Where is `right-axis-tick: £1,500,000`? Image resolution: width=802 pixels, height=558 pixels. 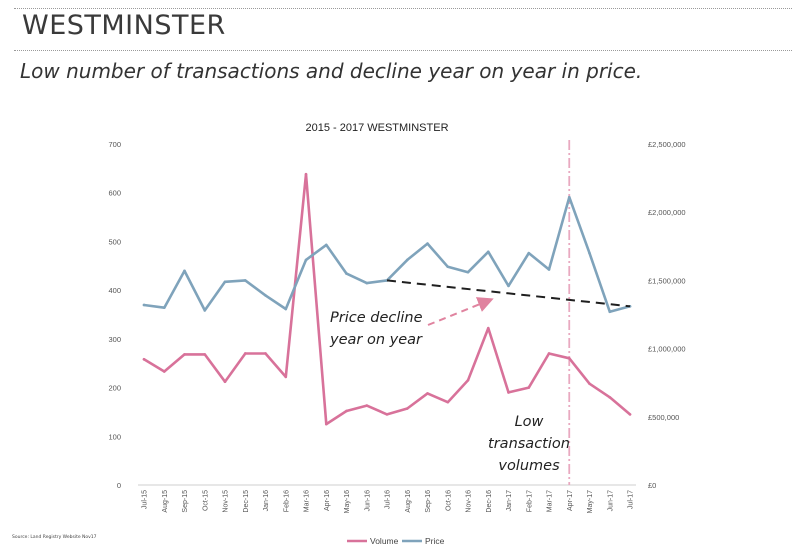
right-axis-tick: £1,500,000 is located at coordinates (667, 280).